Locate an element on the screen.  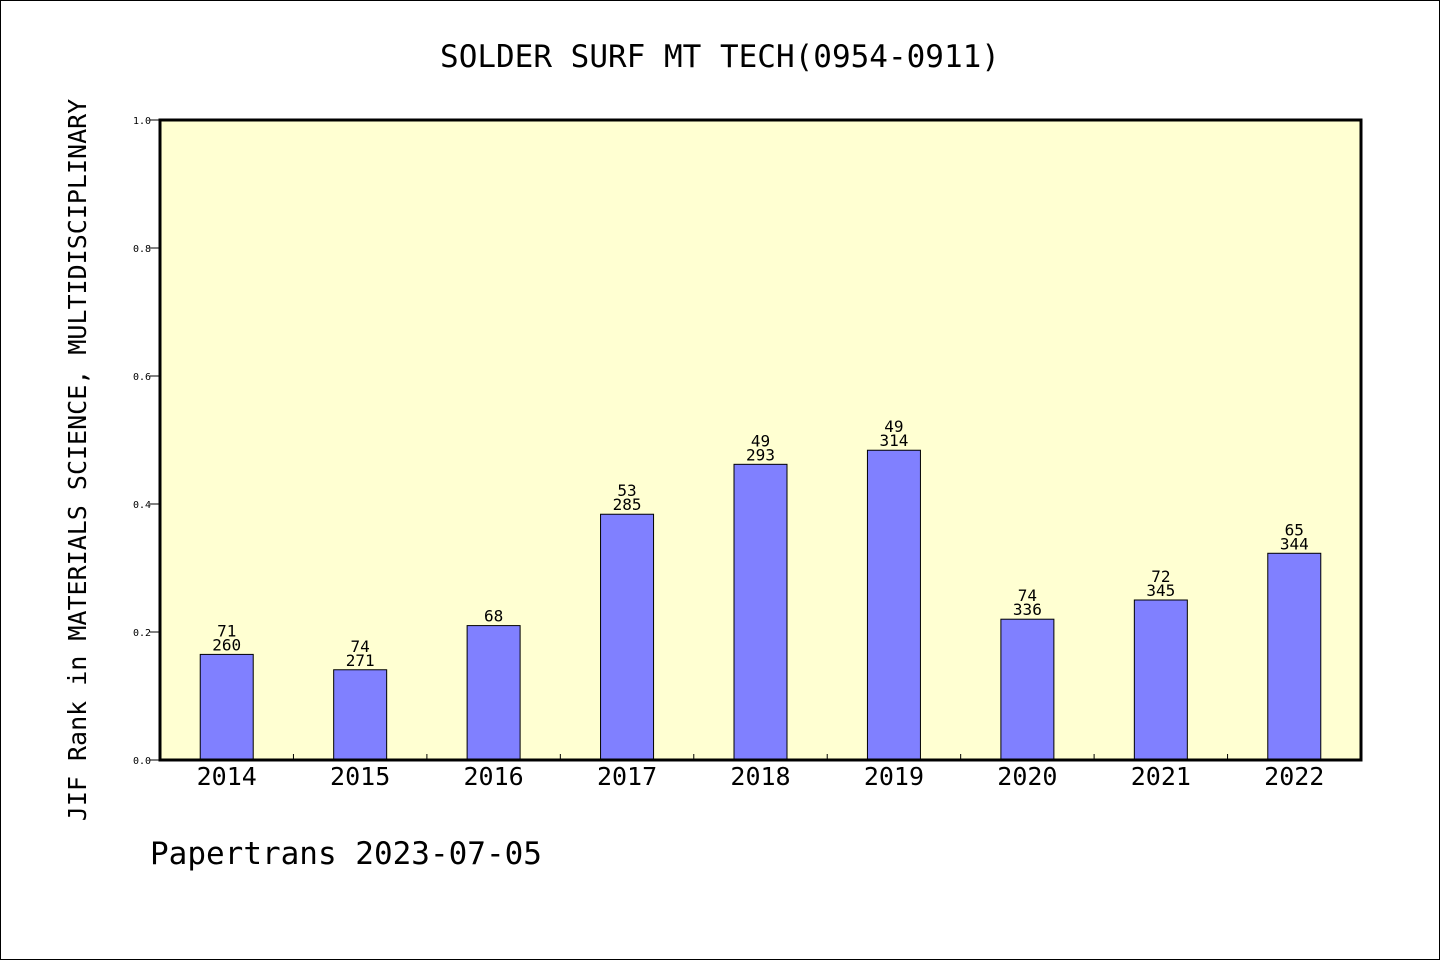
bar-value-label: 344 is located at coordinates (1294, 543).